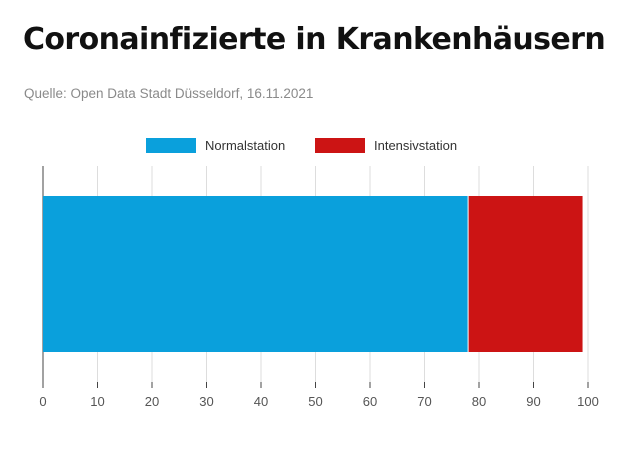  What do you see at coordinates (525, 274) in the screenshot?
I see `bar-intensivstation` at bounding box center [525, 274].